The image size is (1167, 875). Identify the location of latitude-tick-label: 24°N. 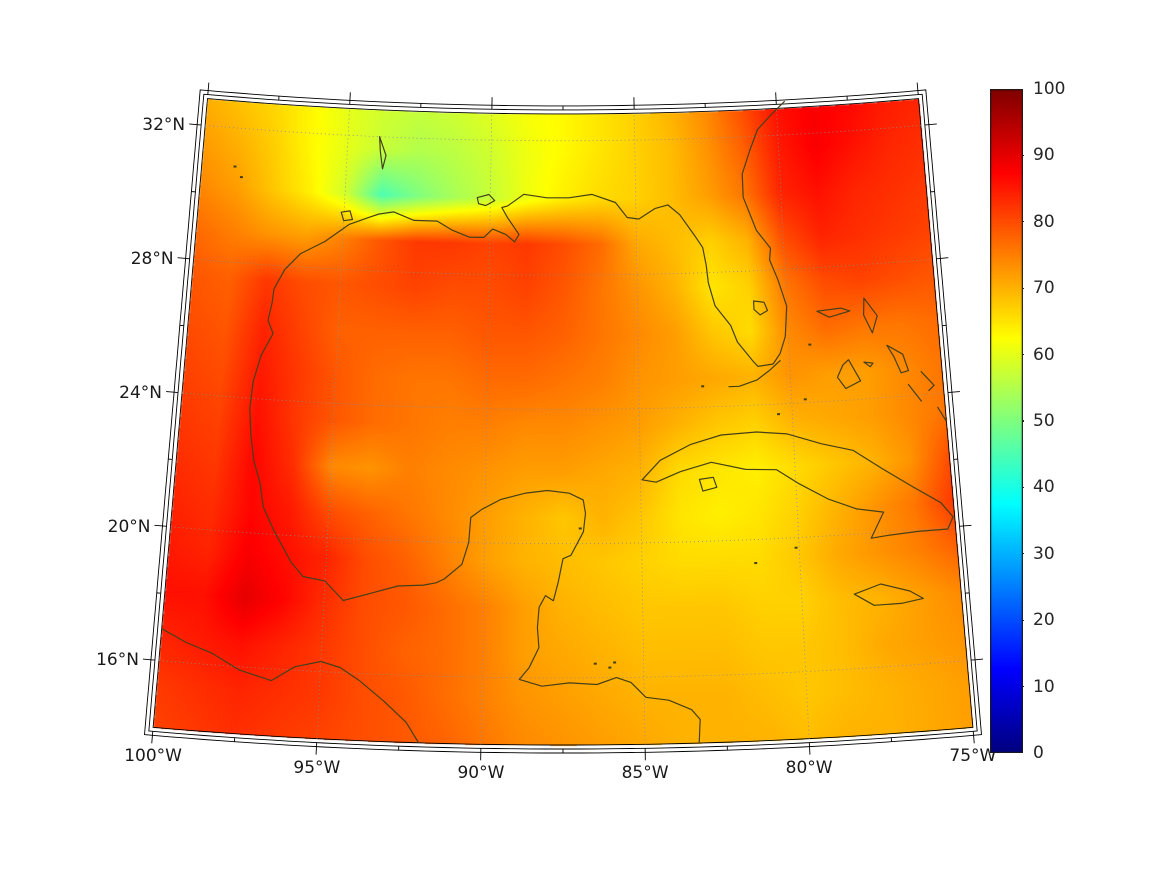
(141, 392).